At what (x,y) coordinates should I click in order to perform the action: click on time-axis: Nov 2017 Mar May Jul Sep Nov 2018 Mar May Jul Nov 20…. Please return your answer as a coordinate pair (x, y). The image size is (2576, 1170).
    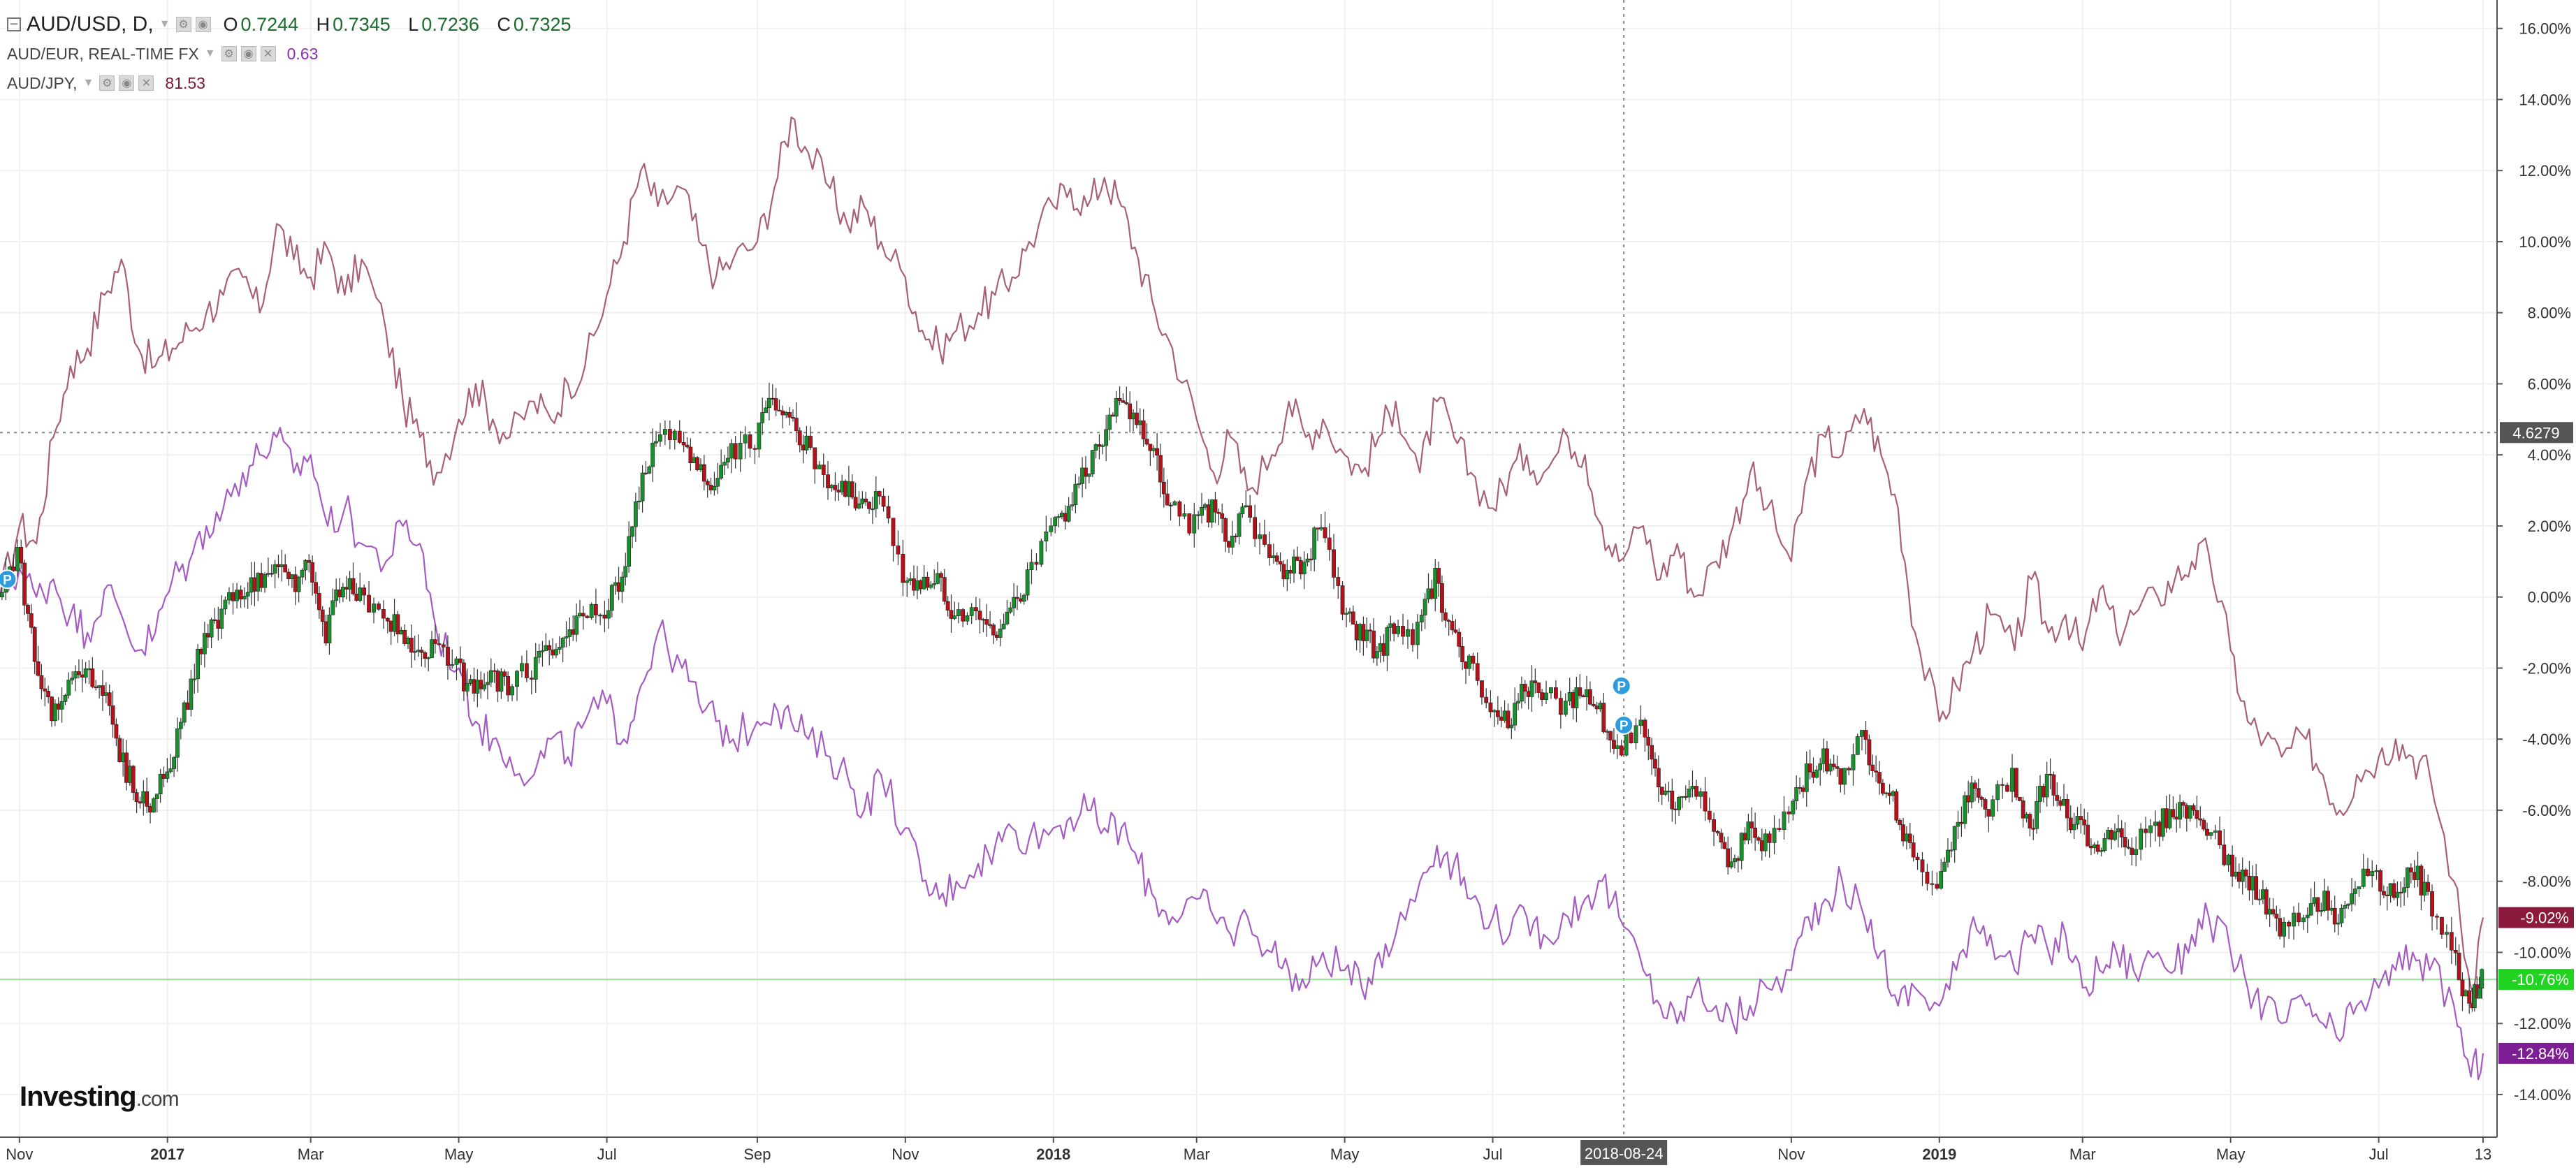
    Looking at the image, I should click on (1288, 1151).